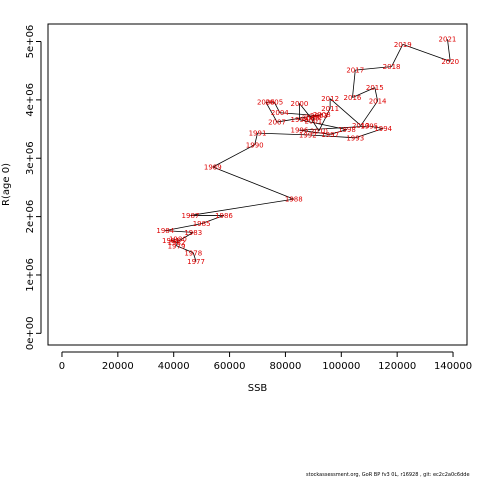  I want to click on year-label-2003: 2003, so click(319, 116).